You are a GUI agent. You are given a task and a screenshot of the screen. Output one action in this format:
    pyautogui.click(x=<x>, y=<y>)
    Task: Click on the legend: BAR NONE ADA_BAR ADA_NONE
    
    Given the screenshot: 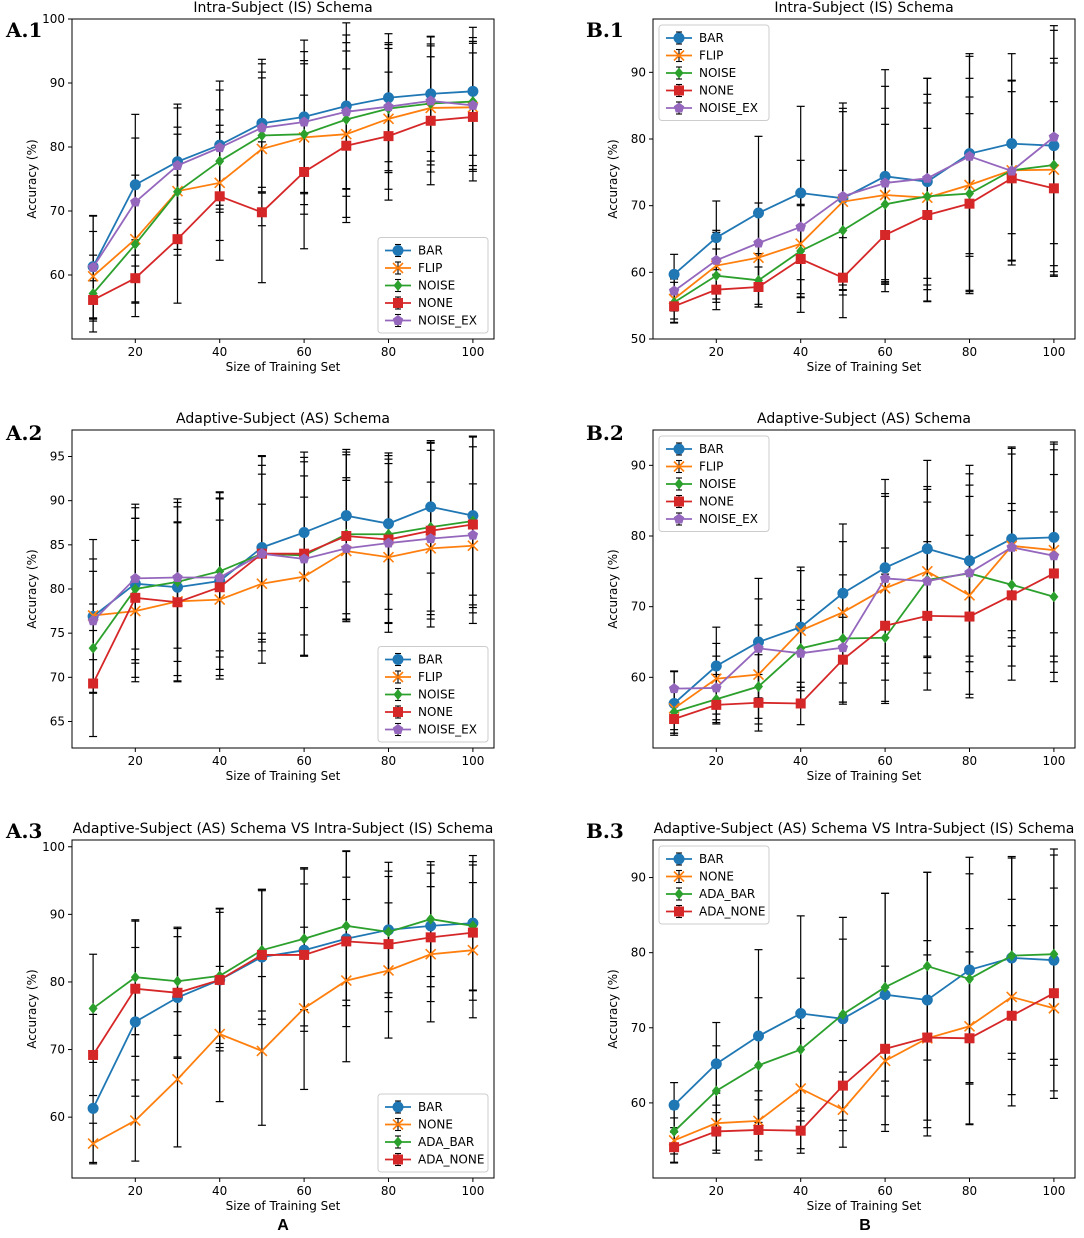 What is the action you would take?
    pyautogui.click(x=714, y=885)
    